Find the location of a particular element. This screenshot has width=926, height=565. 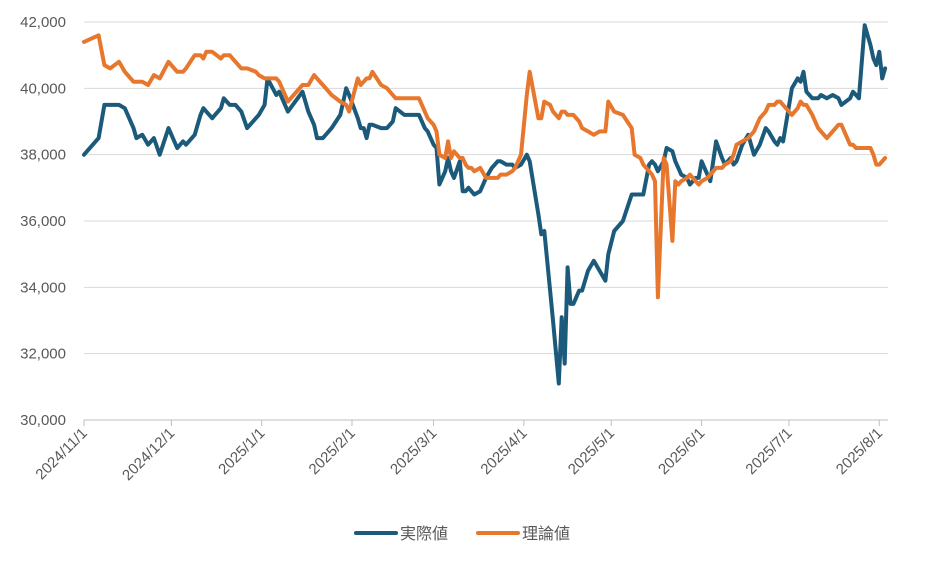

x-tick-label: 2024/12/1 is located at coordinates (148, 454).